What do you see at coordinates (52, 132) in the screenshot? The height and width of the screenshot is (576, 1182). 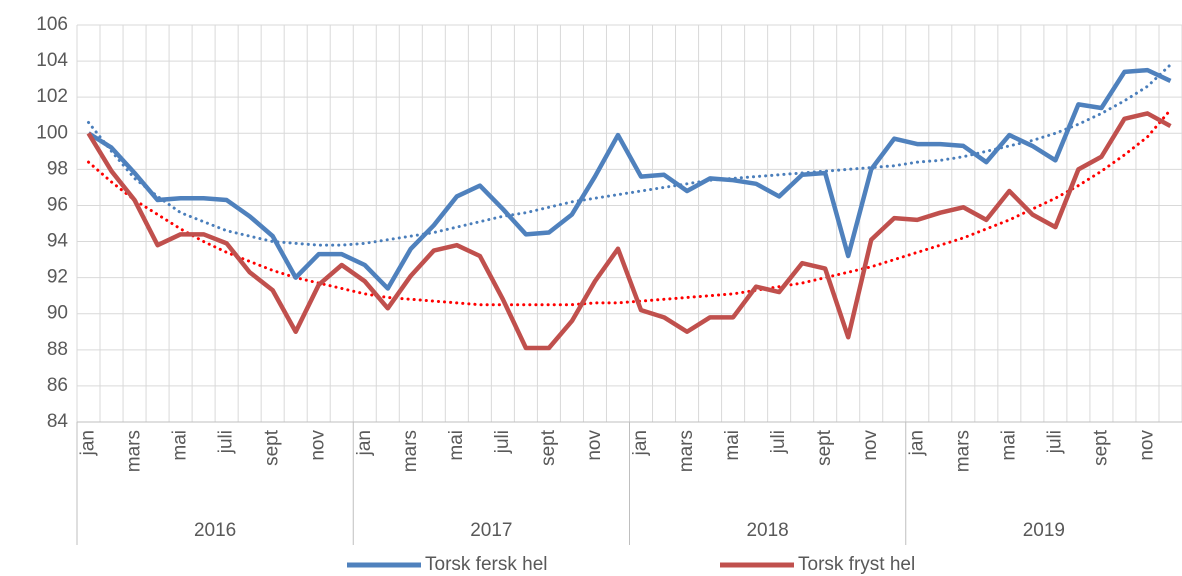 I see `y-tick-label: 100` at bounding box center [52, 132].